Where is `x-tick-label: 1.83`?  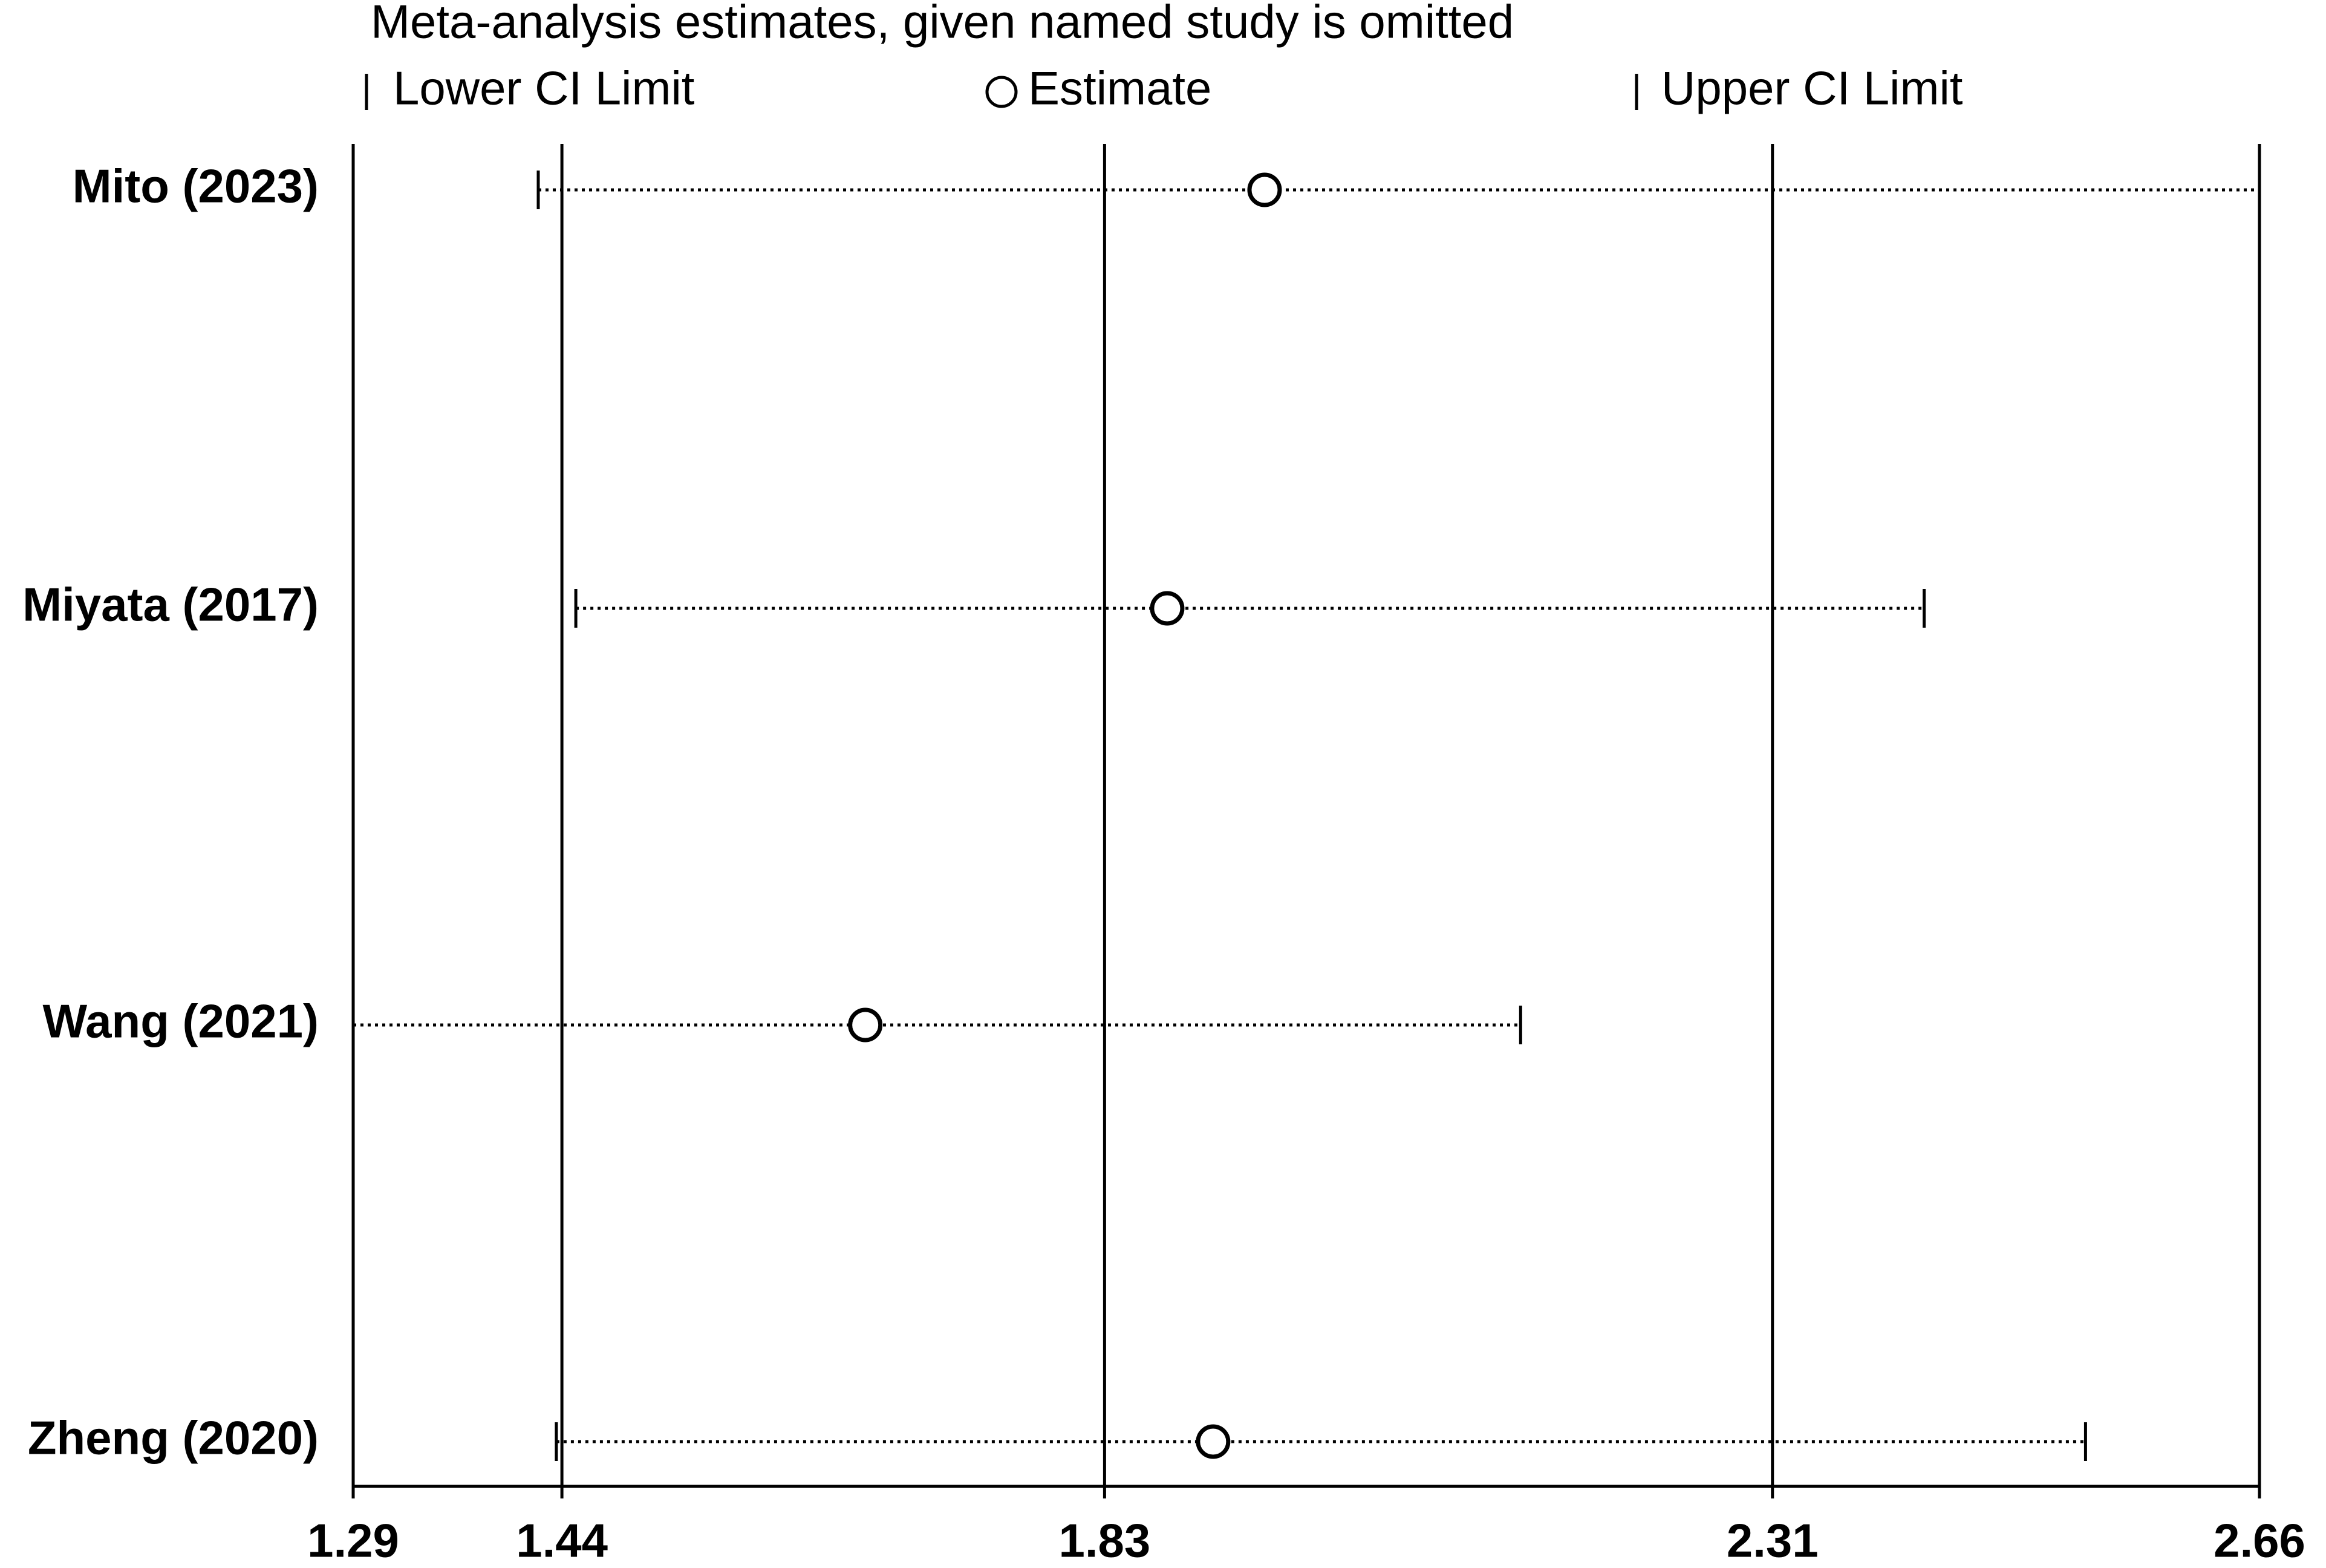 x-tick-label: 1.83 is located at coordinates (1104, 1541).